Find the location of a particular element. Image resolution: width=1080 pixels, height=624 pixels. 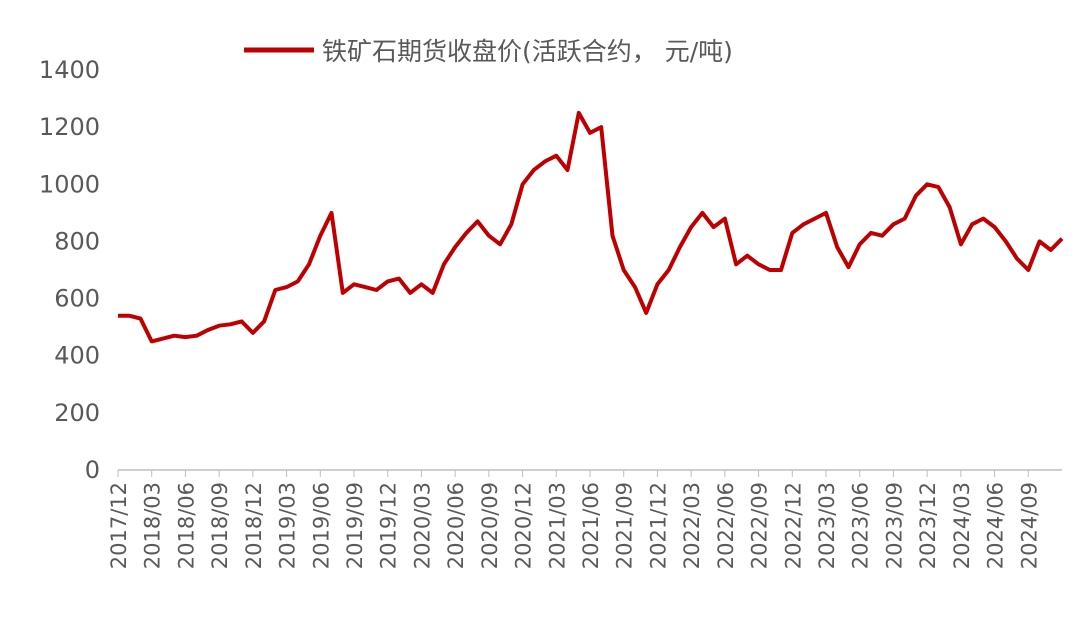

x-tick-label: 2021/03 is located at coordinates (557, 525).